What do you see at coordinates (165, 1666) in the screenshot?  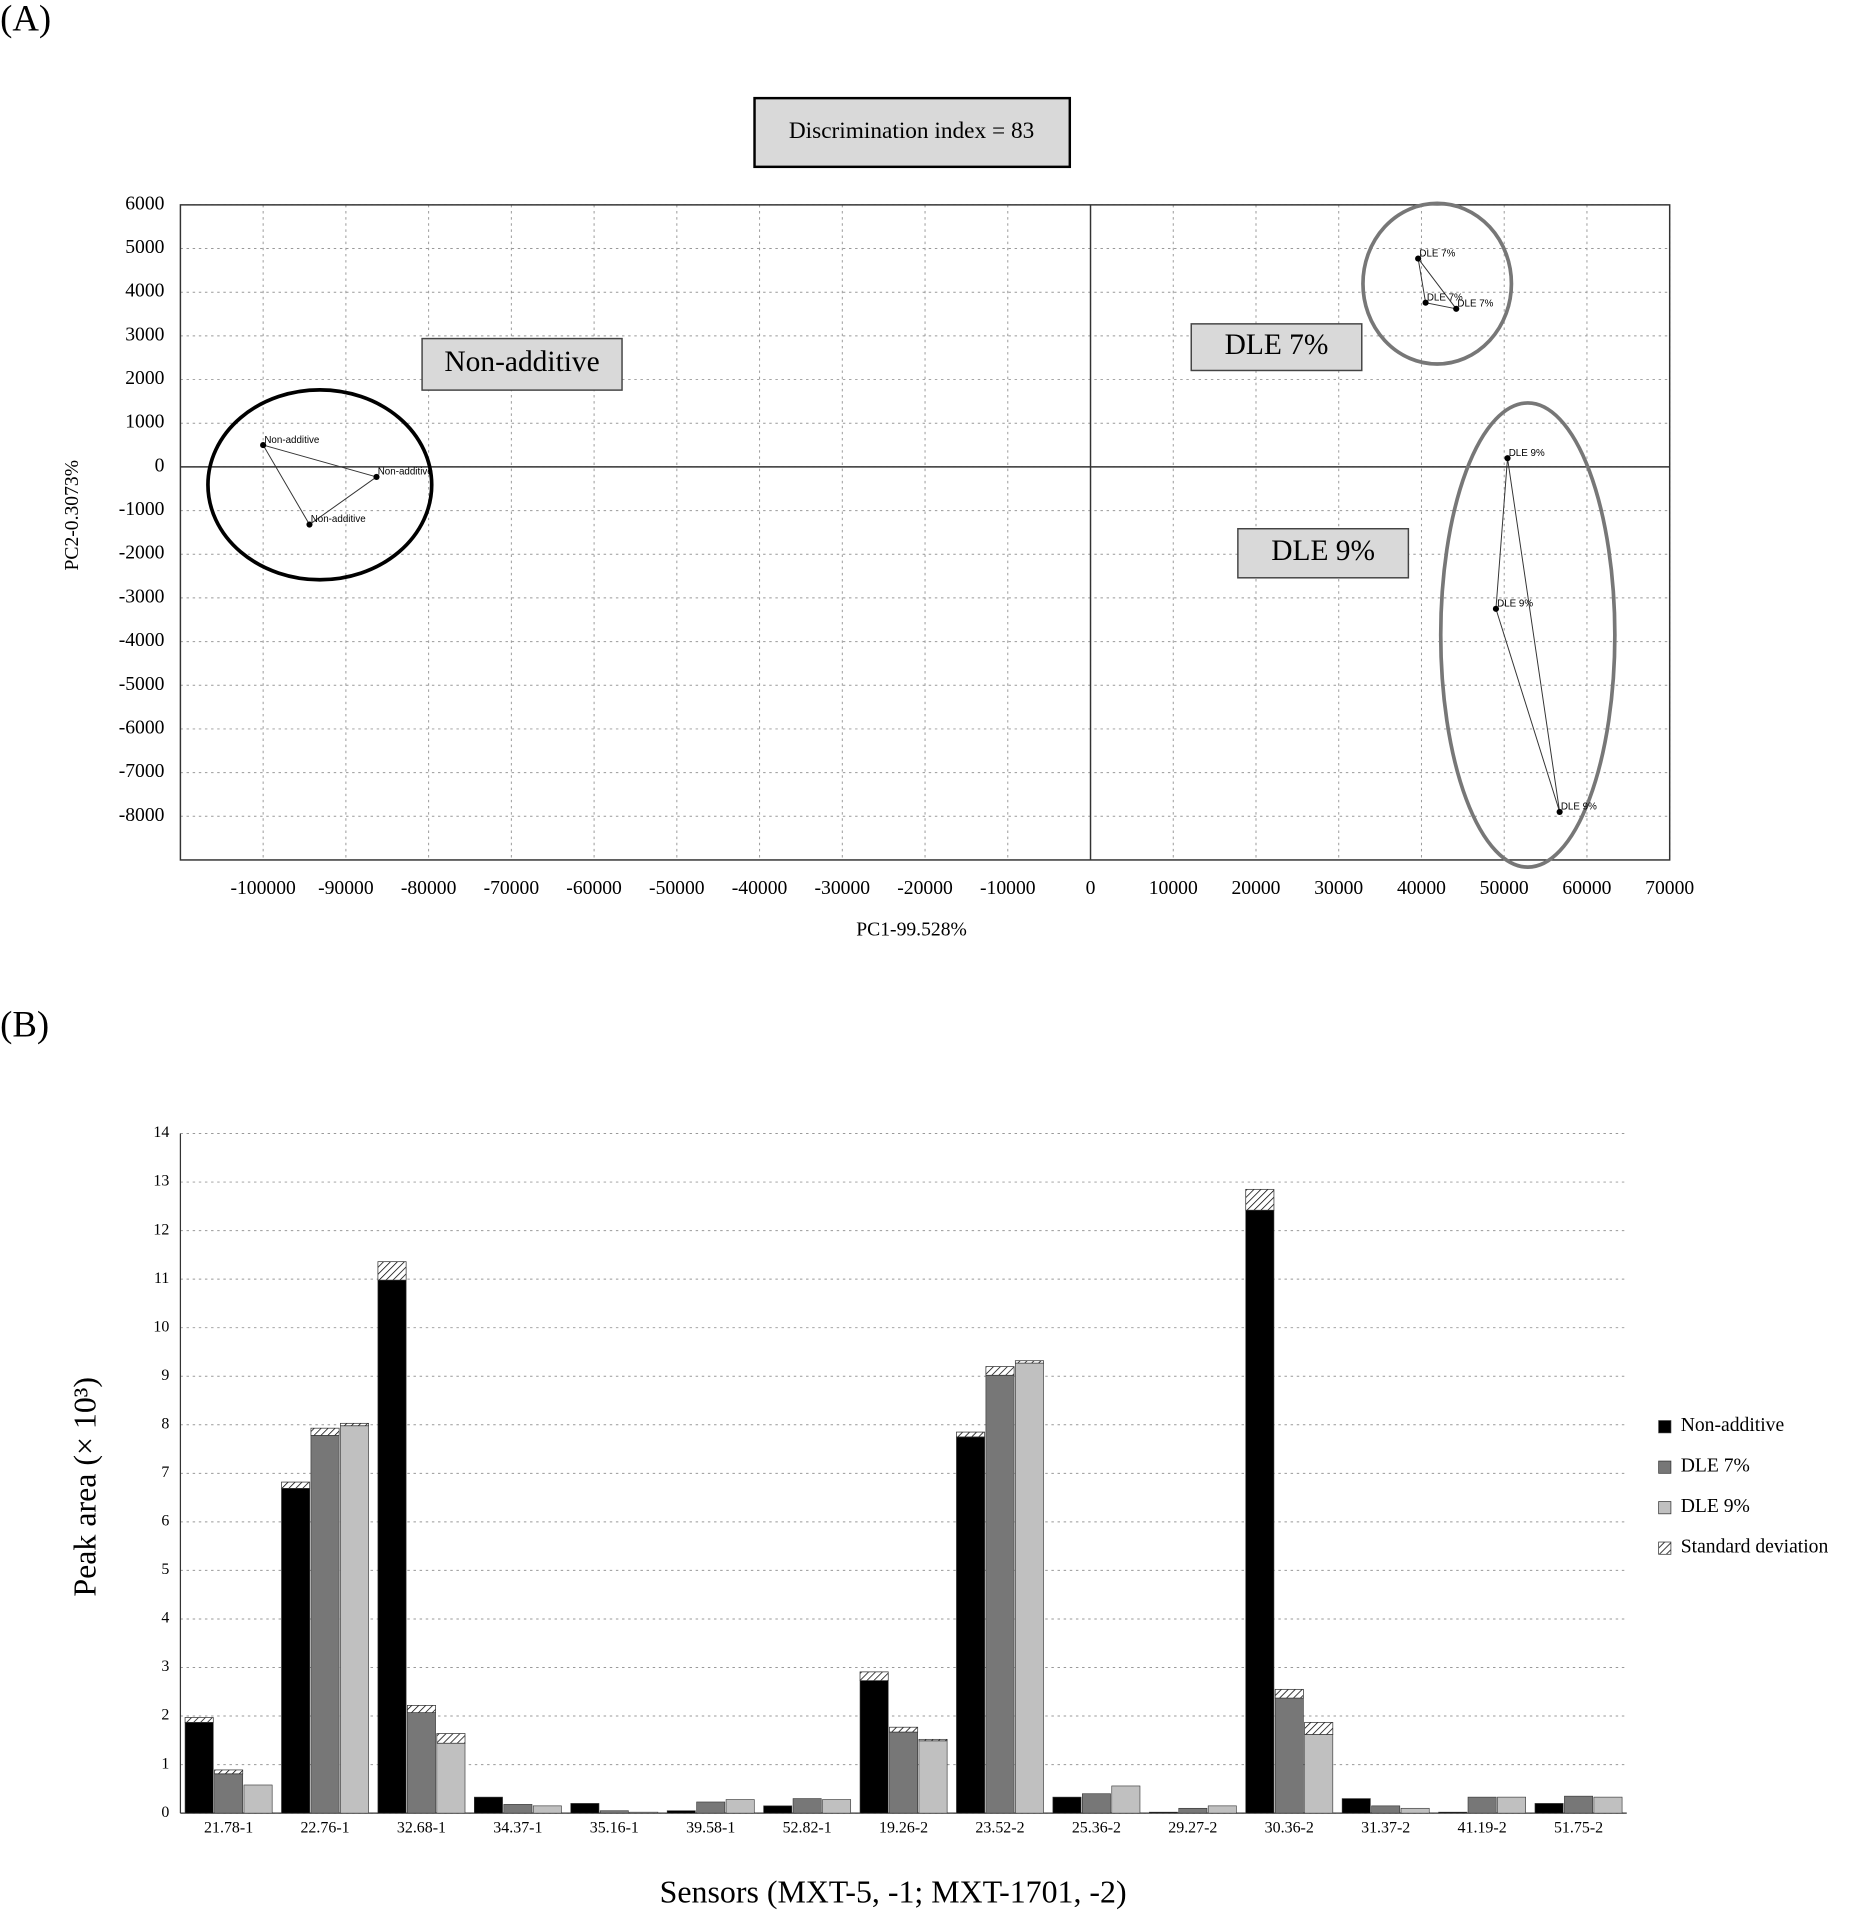 I see `y-tick-label: 3` at bounding box center [165, 1666].